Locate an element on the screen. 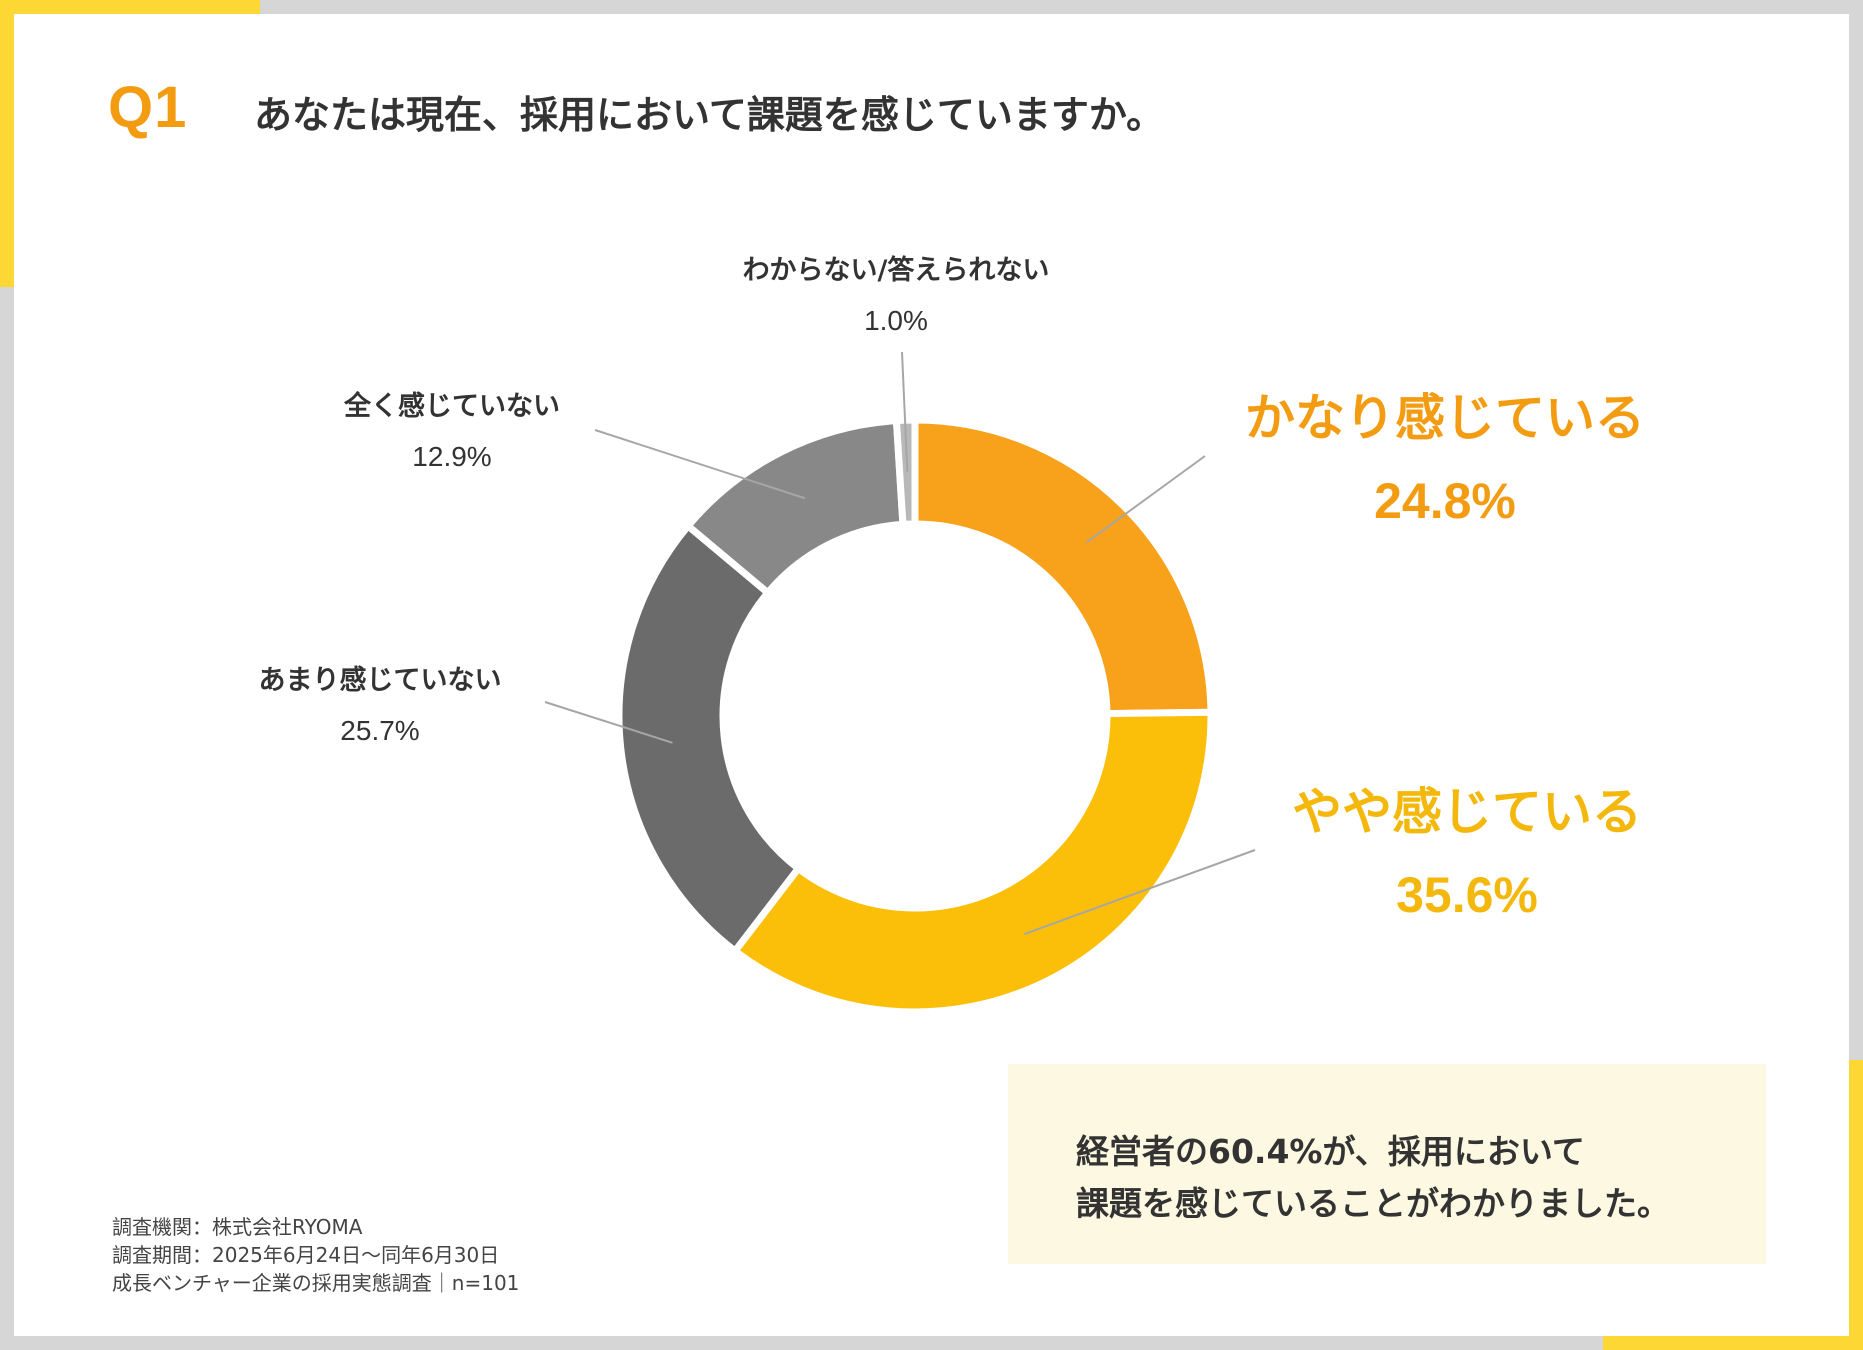  slice-category-label: やや感じている is located at coordinates (1467, 812).